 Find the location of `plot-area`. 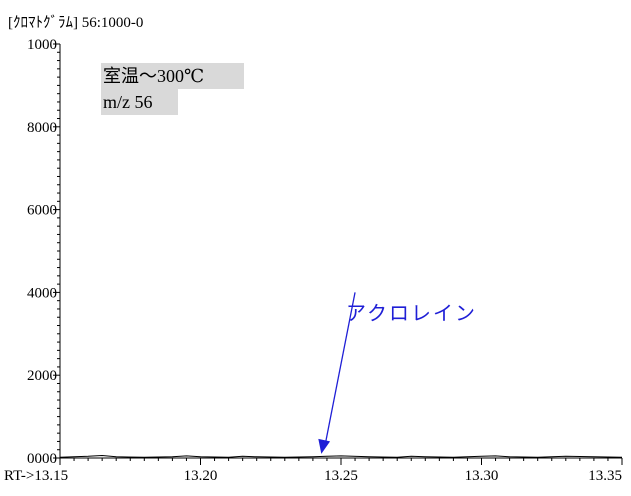

plot-area is located at coordinates (341, 456).